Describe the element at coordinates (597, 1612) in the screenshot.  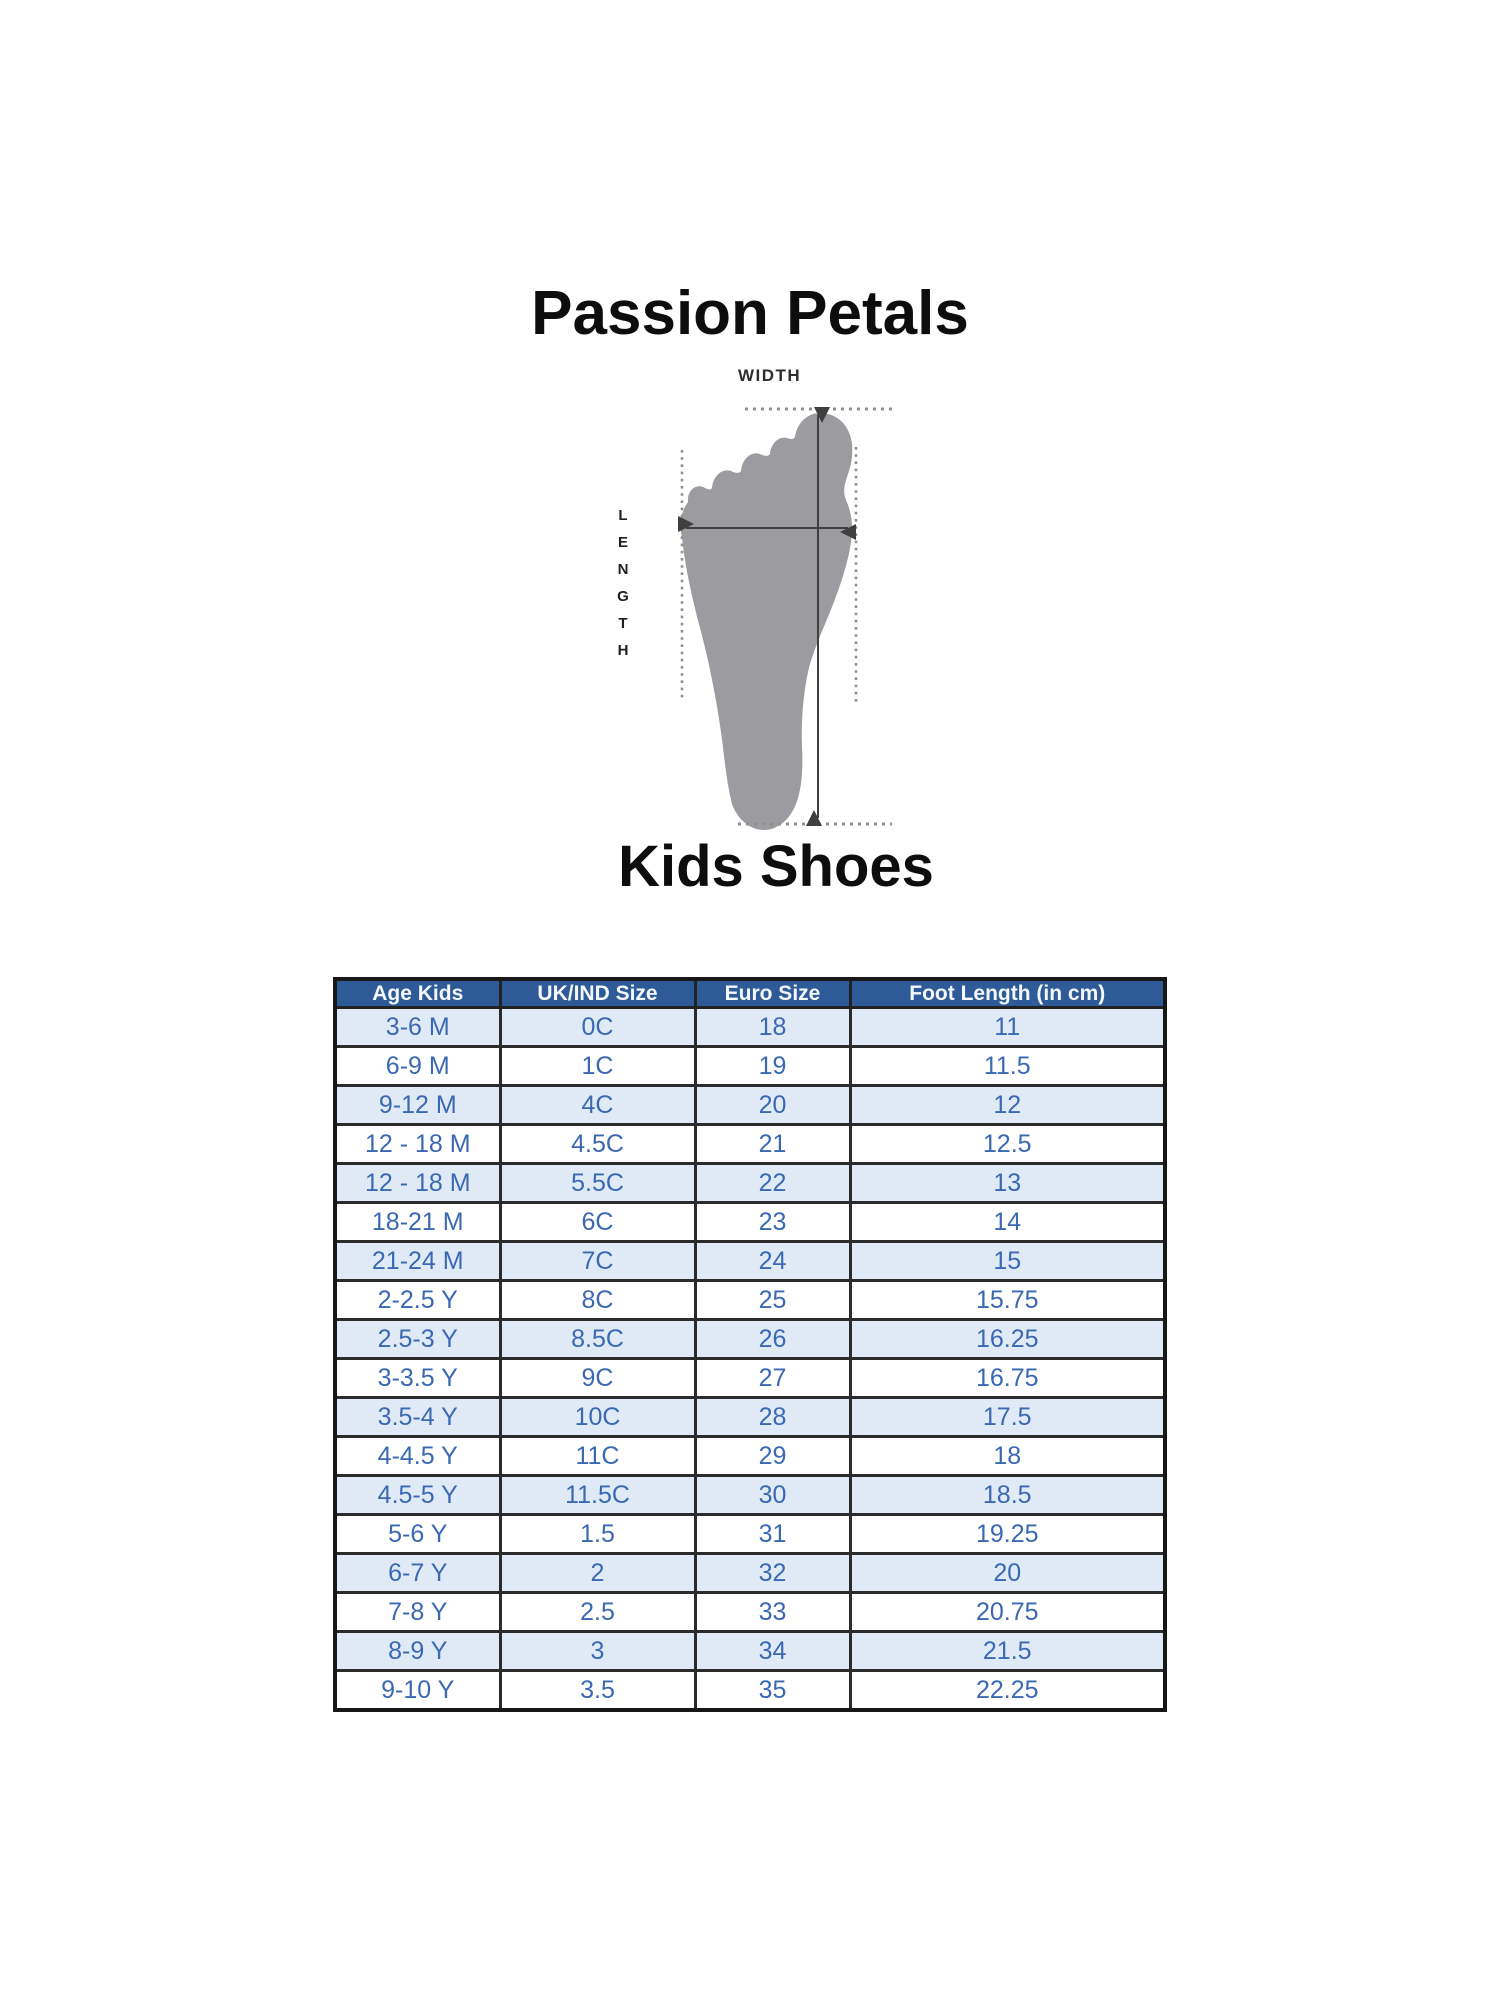
I see `table-cell: 2.5` at that location.